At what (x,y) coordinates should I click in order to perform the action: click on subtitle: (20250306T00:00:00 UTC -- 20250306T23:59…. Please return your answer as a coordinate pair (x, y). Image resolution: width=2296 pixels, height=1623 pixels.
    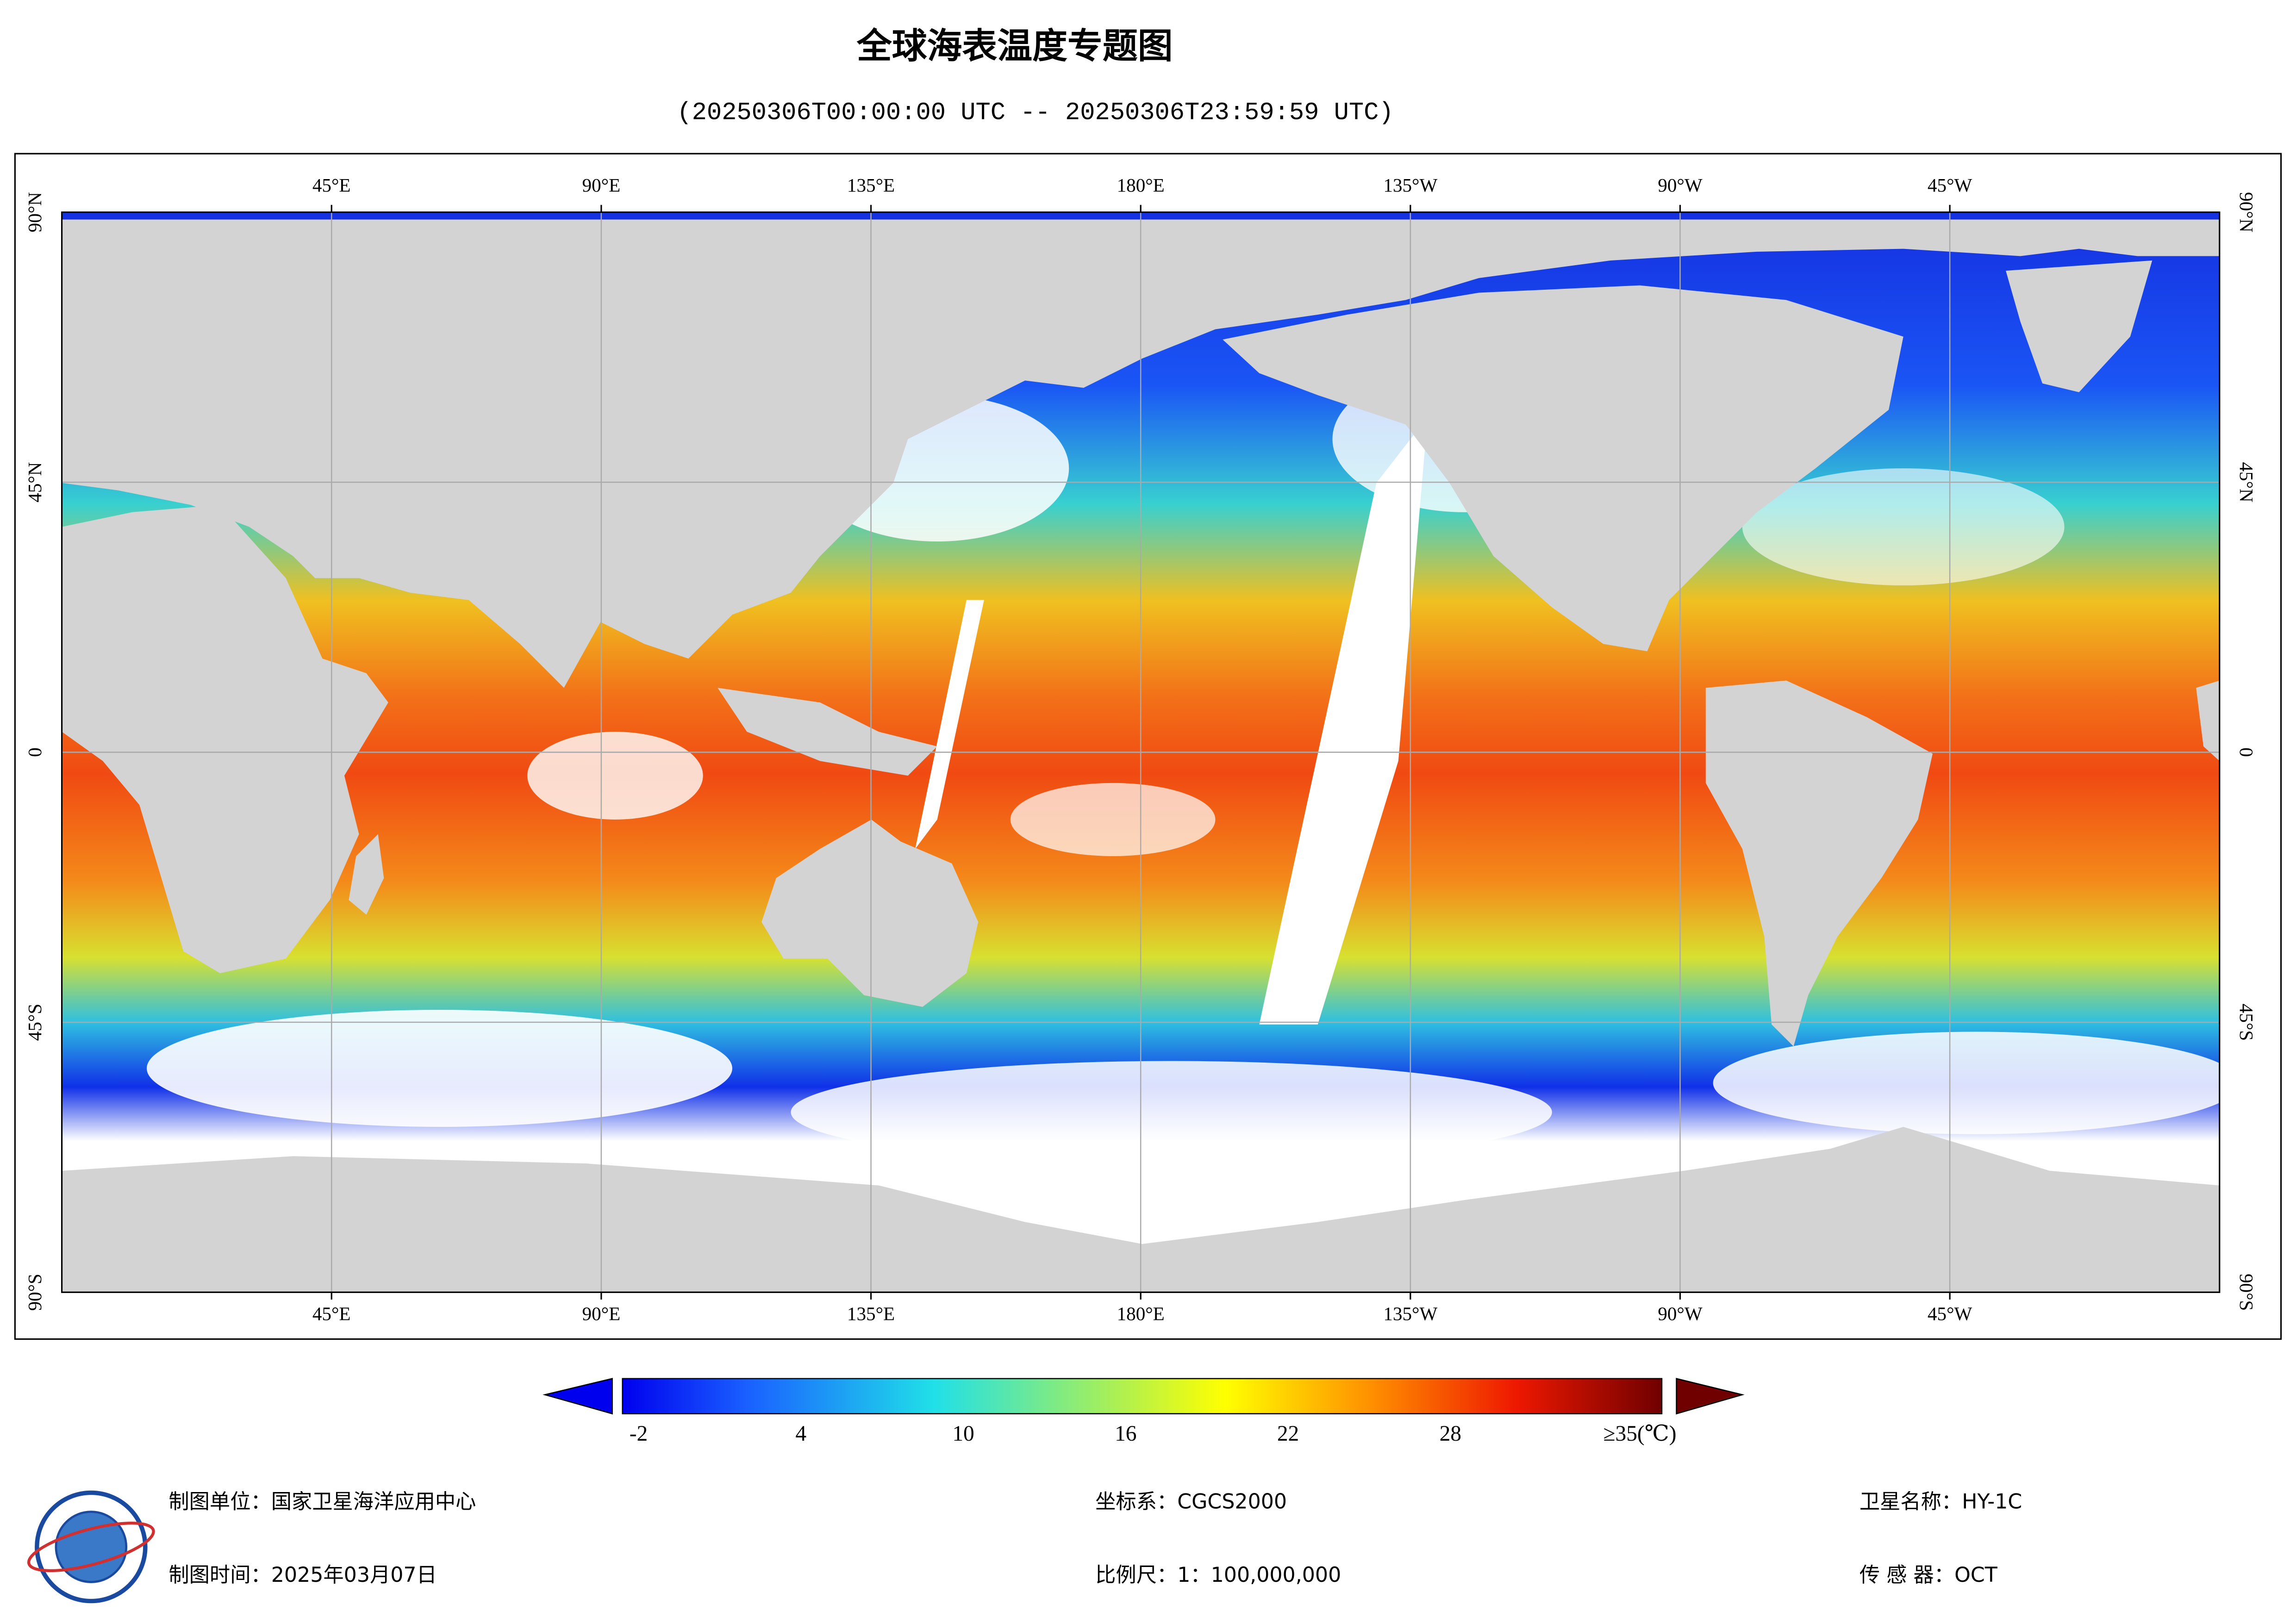
    Looking at the image, I should click on (1035, 113).